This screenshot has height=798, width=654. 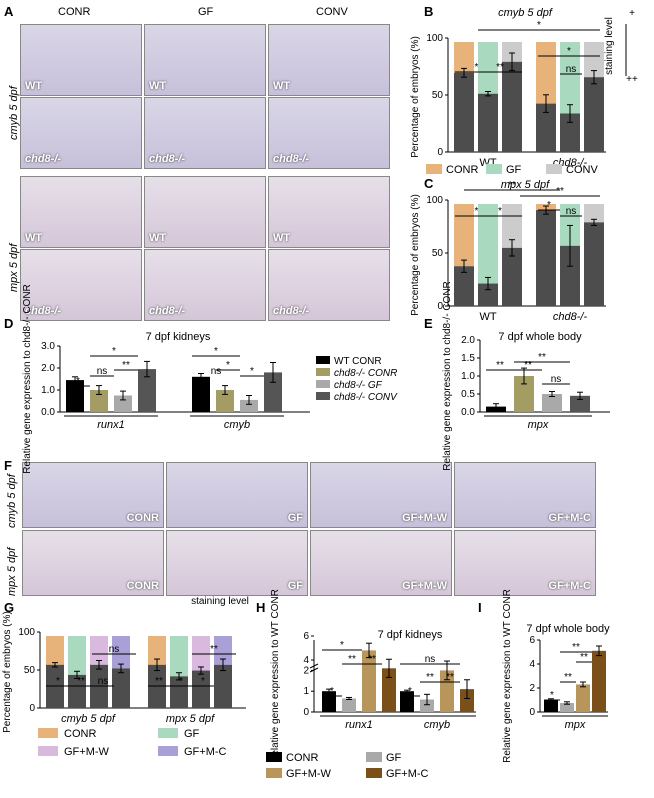 What do you see at coordinates (462, 170) in the screenshot?
I see `legend-bc-label: CONR` at bounding box center [462, 170].